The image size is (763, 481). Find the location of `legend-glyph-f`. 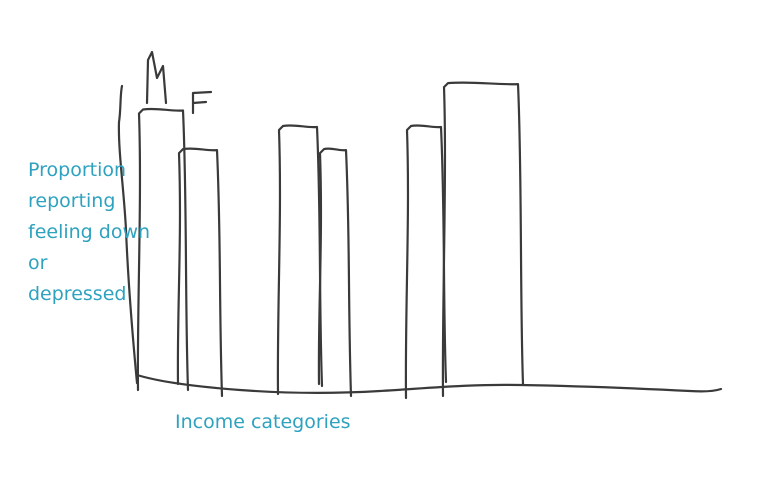

legend-glyph-f is located at coordinates (202, 102).